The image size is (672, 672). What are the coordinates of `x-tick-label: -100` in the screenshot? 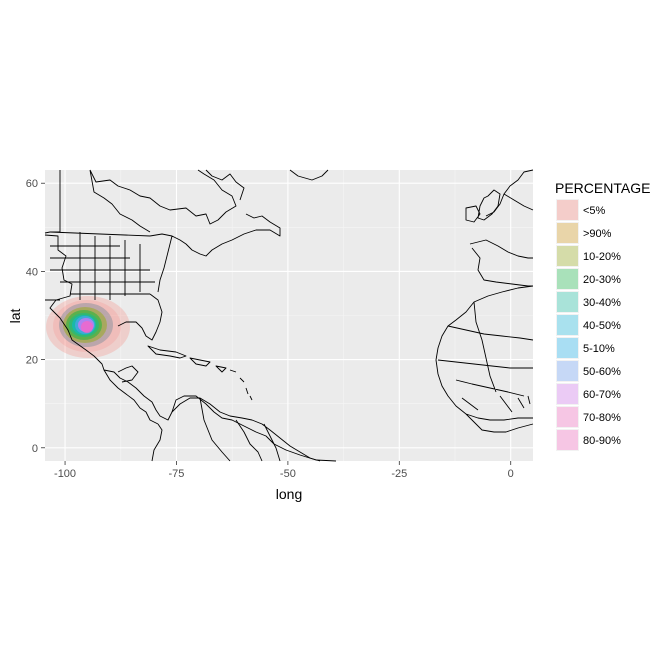 It's located at (65, 474).